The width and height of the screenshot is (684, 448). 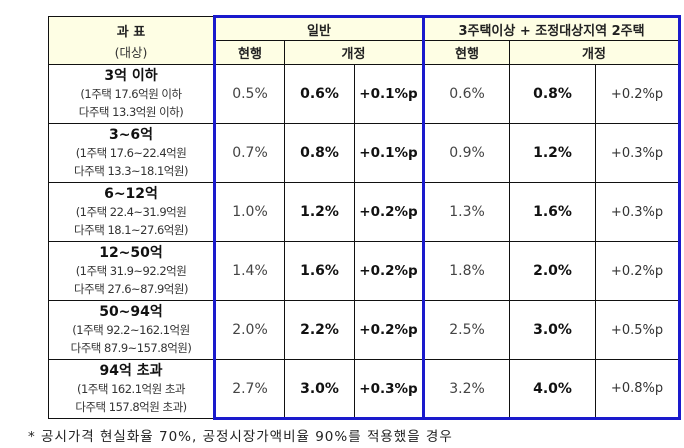 What do you see at coordinates (240, 437) in the screenshot?
I see `footnote: * 공시가격 현실화율 70%, 공정시장가액비율 90%를 적용했을 경우` at bounding box center [240, 437].